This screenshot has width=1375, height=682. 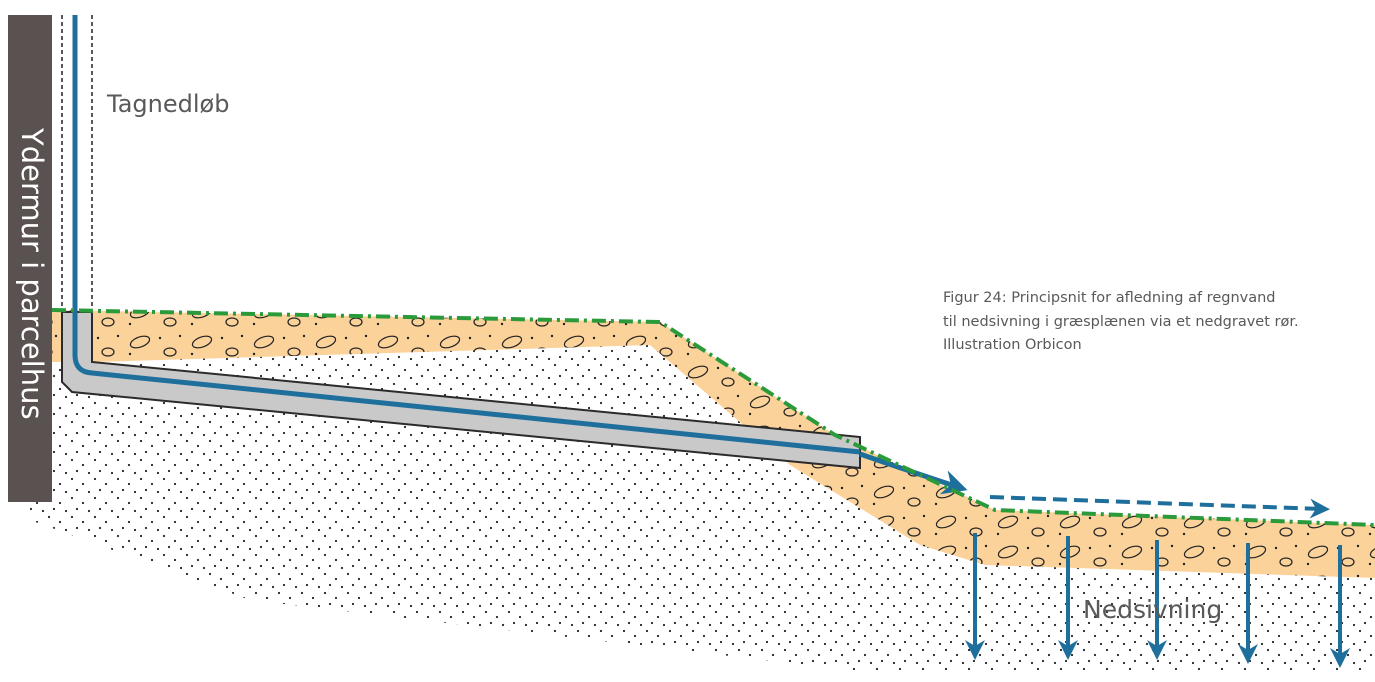 What do you see at coordinates (1012, 345) in the screenshot?
I see `caption-line: Illustration Orbicon` at bounding box center [1012, 345].